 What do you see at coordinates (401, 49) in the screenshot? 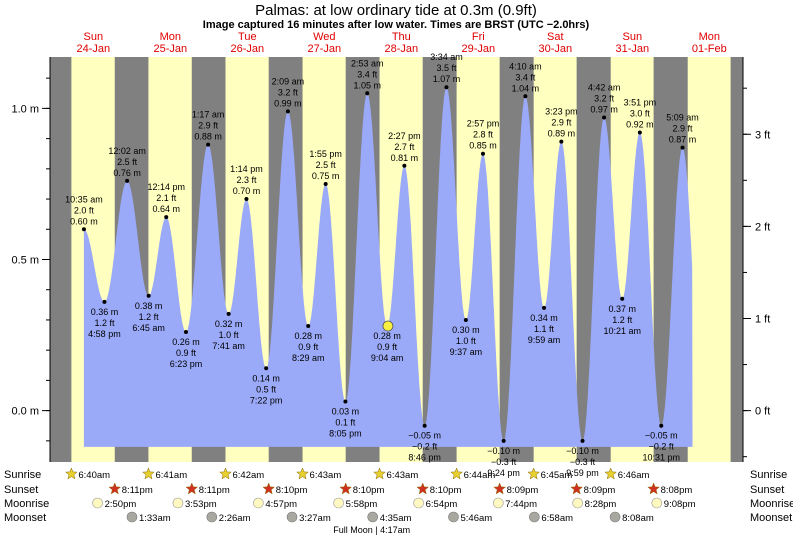
I see `day-date-label: 28-Jan` at bounding box center [401, 49].